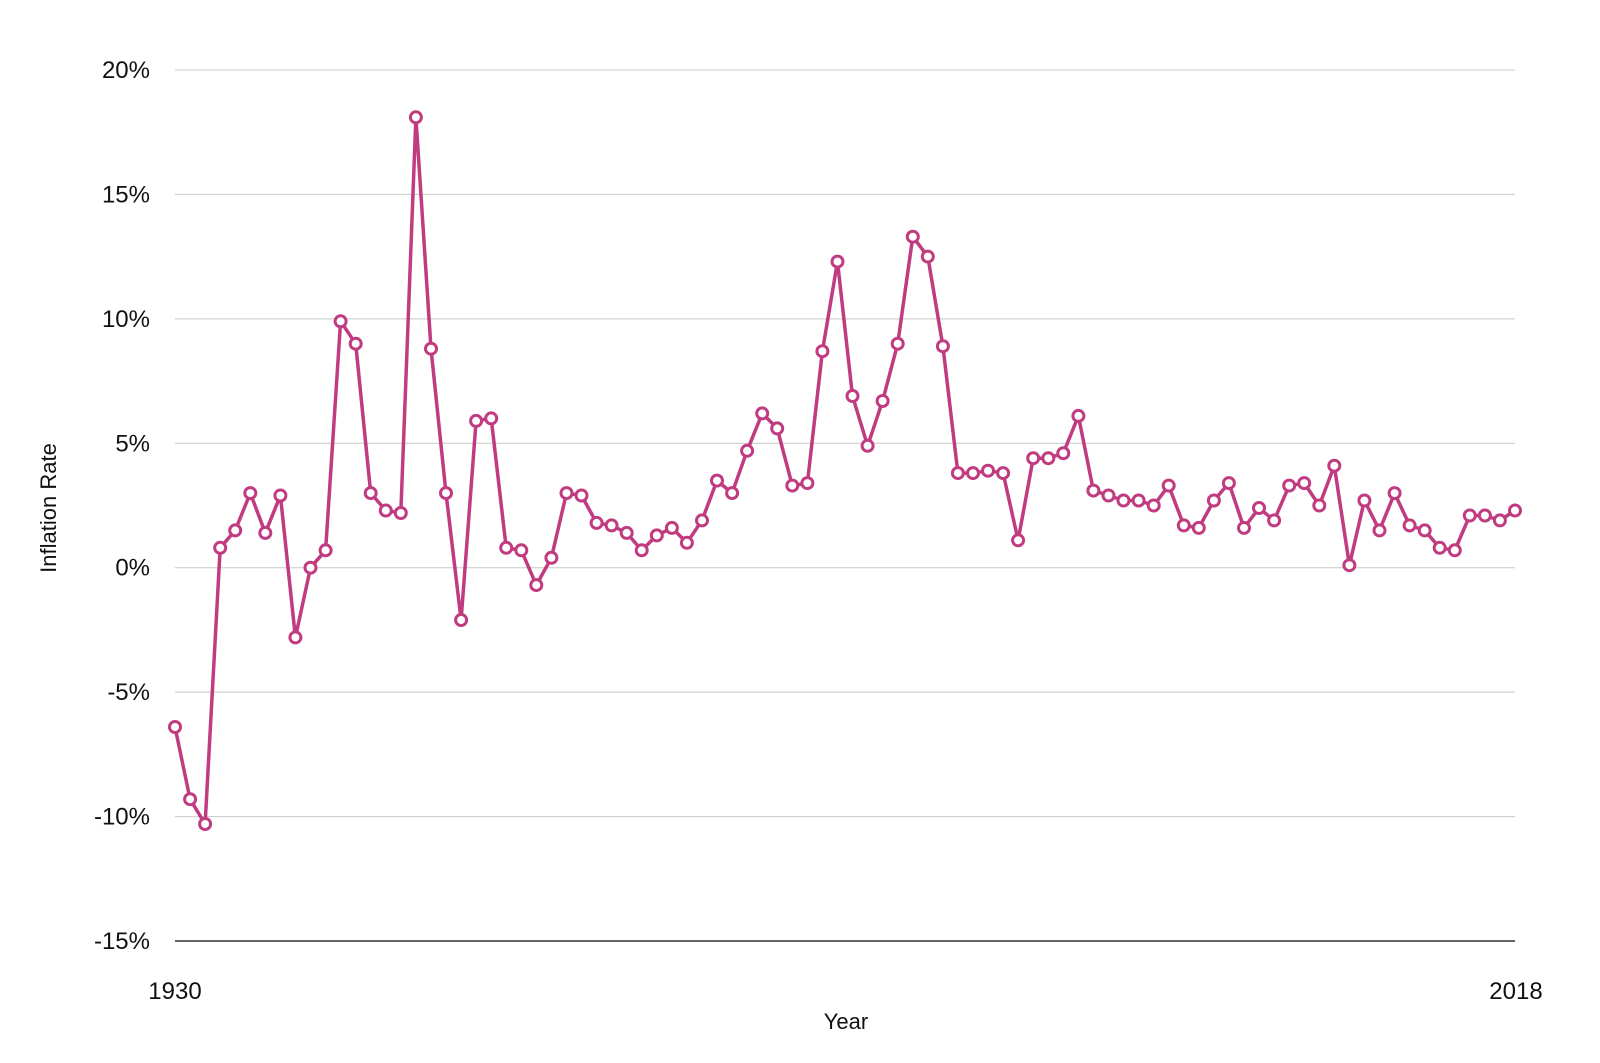  Describe the element at coordinates (128, 692) in the screenshot. I see `y-tick-label: -5%` at that location.